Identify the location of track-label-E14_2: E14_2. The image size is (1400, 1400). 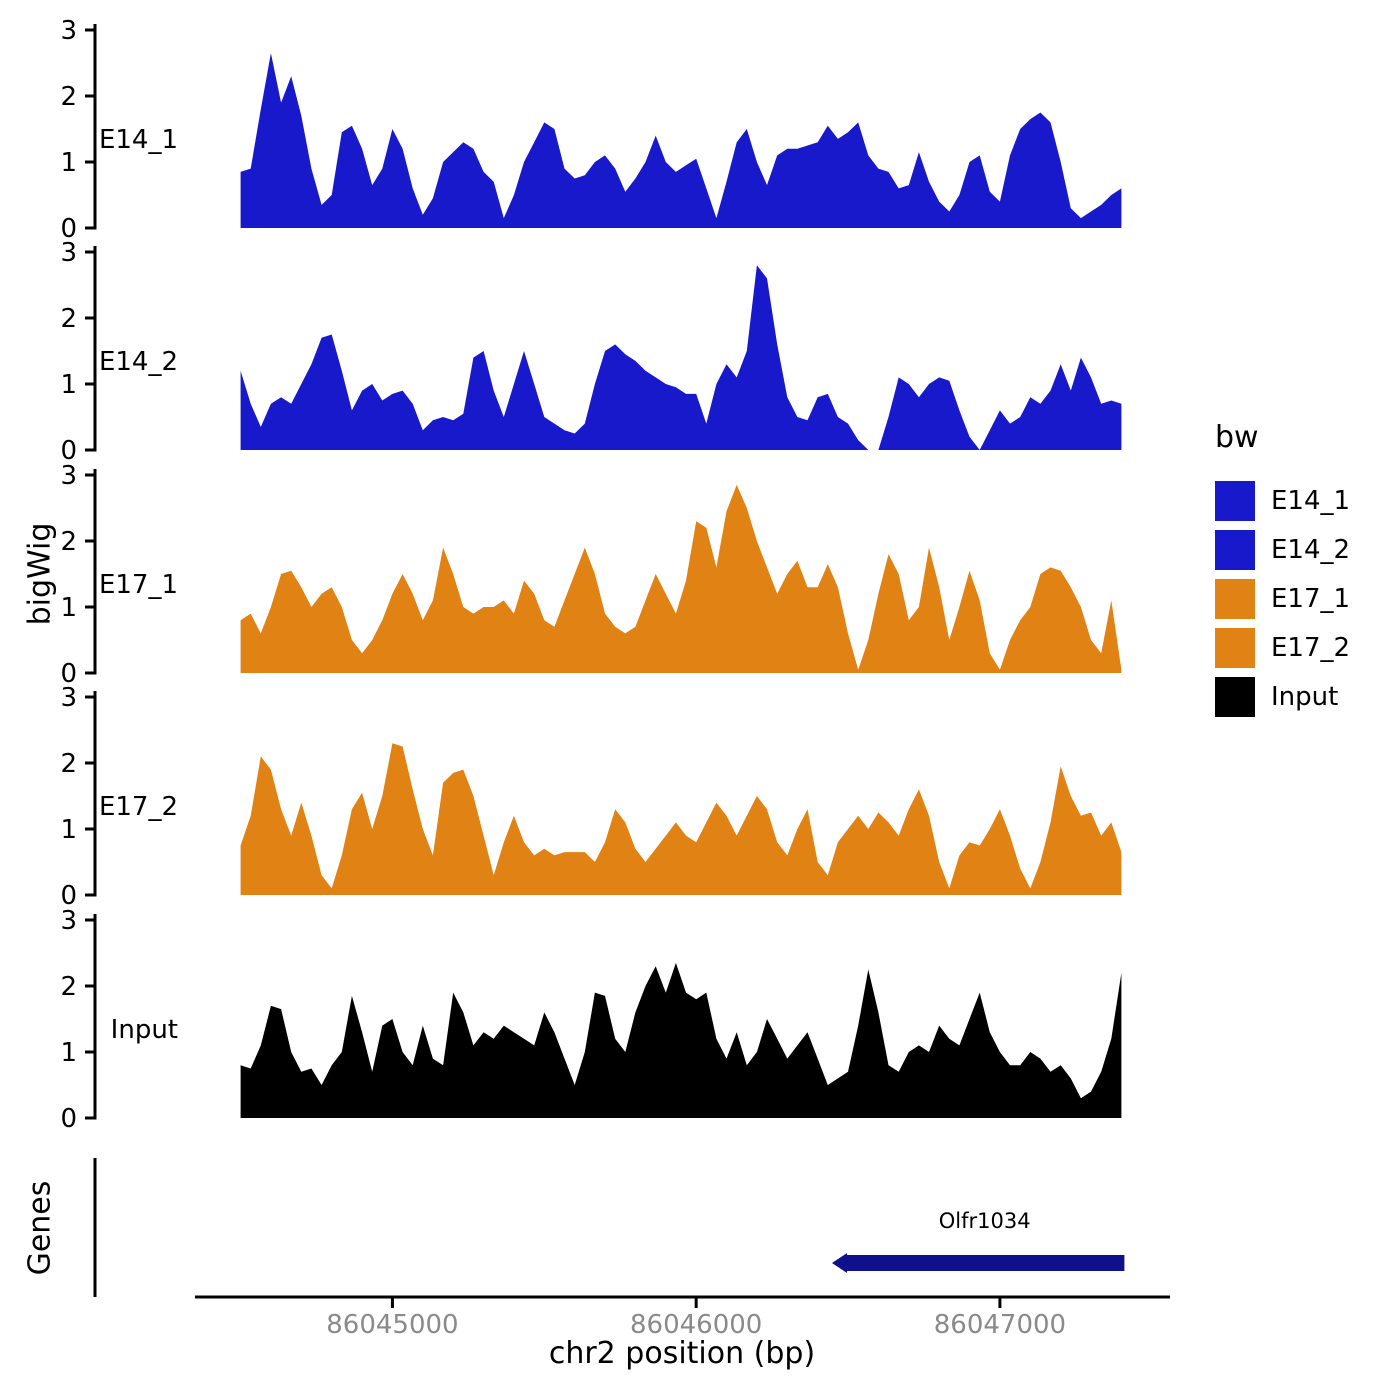
(138, 362).